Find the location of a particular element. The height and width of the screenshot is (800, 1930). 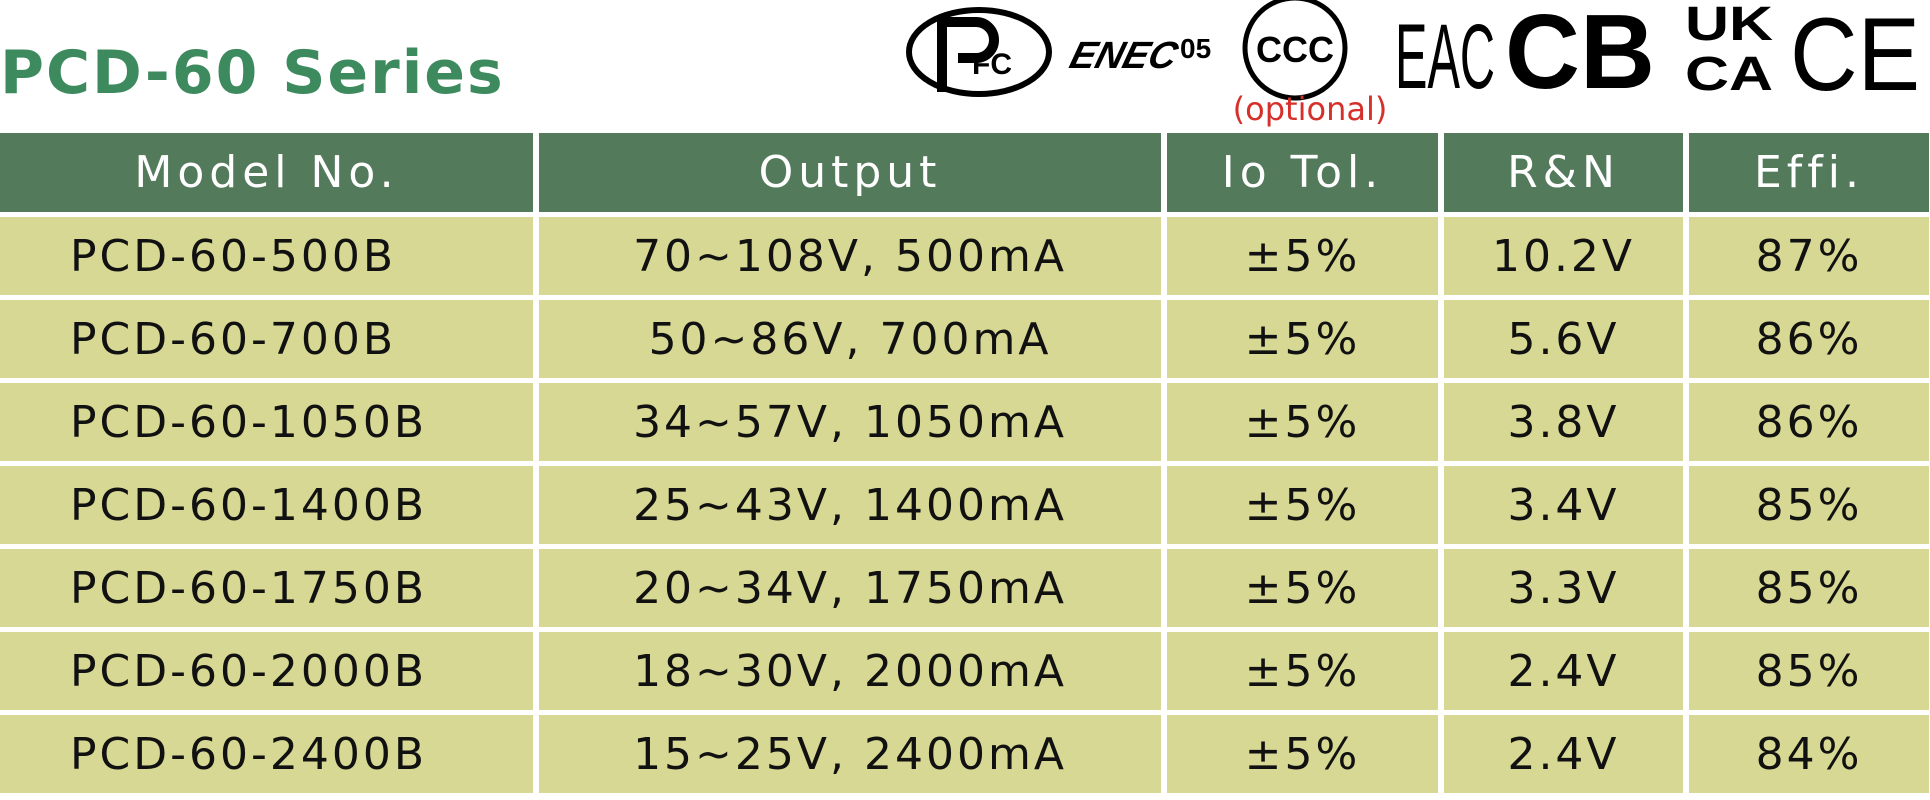

table-cell: 84% is located at coordinates (1809, 754).